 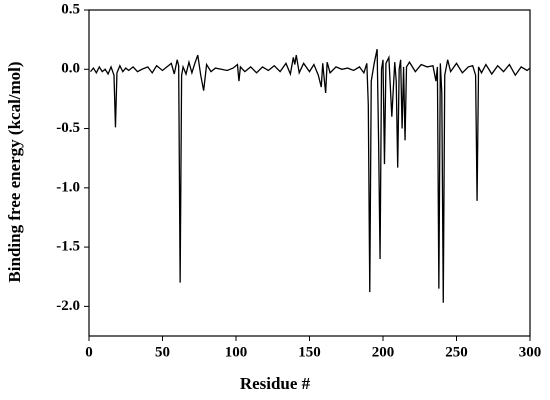 What do you see at coordinates (383, 352) in the screenshot?
I see `x-tick-label: 200` at bounding box center [383, 352].